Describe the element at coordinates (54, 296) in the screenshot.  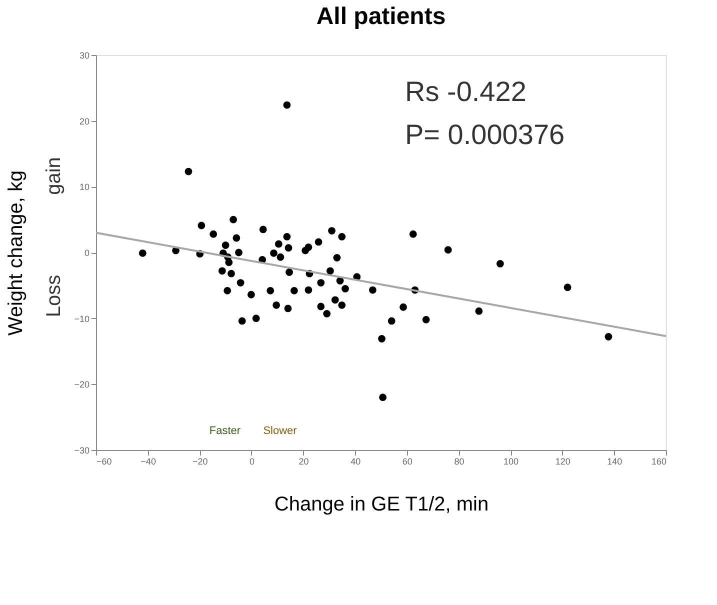
I see `text: Loss` at that location.